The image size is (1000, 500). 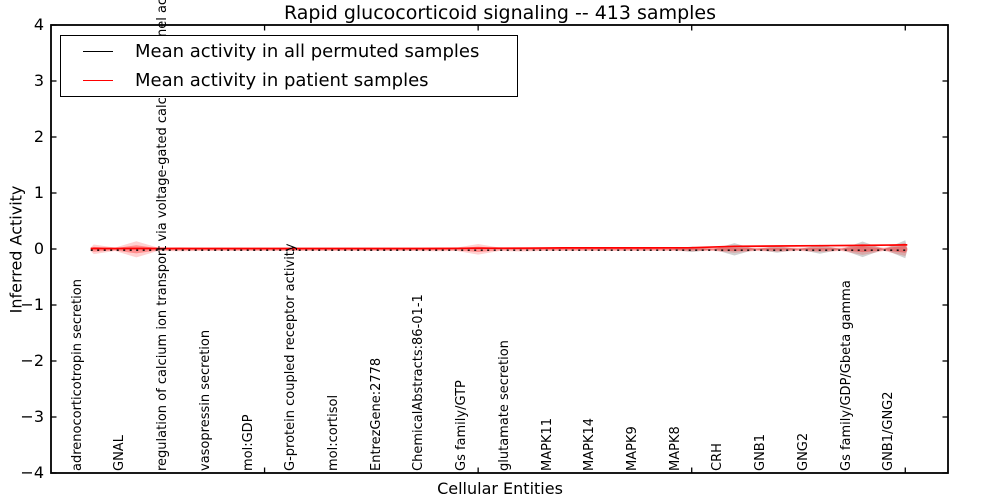 I want to click on x-tick-label: Gs family/GTP, so click(x=462, y=425).